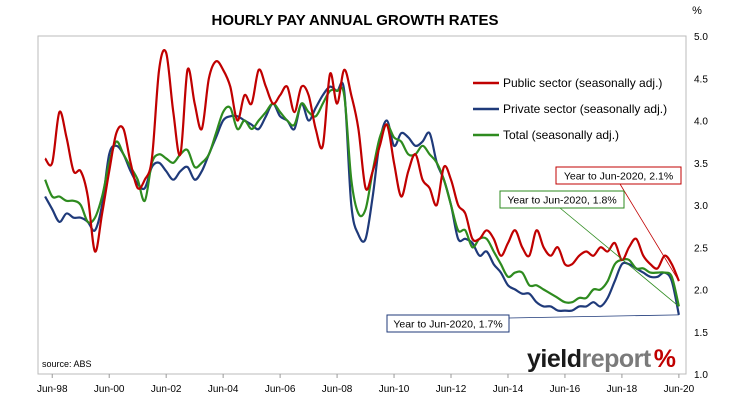 Image resolution: width=730 pixels, height=405 pixels. I want to click on annotation-label: Year to Jun-2020, 1.7%, so click(447, 325).